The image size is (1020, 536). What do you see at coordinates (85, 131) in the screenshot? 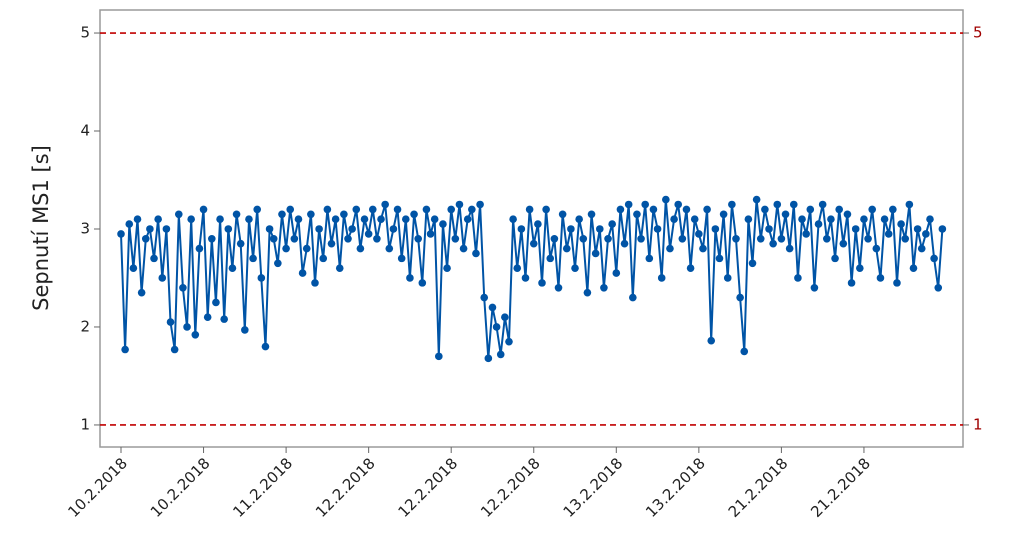
I see `y-tick-label: 4` at bounding box center [85, 131].